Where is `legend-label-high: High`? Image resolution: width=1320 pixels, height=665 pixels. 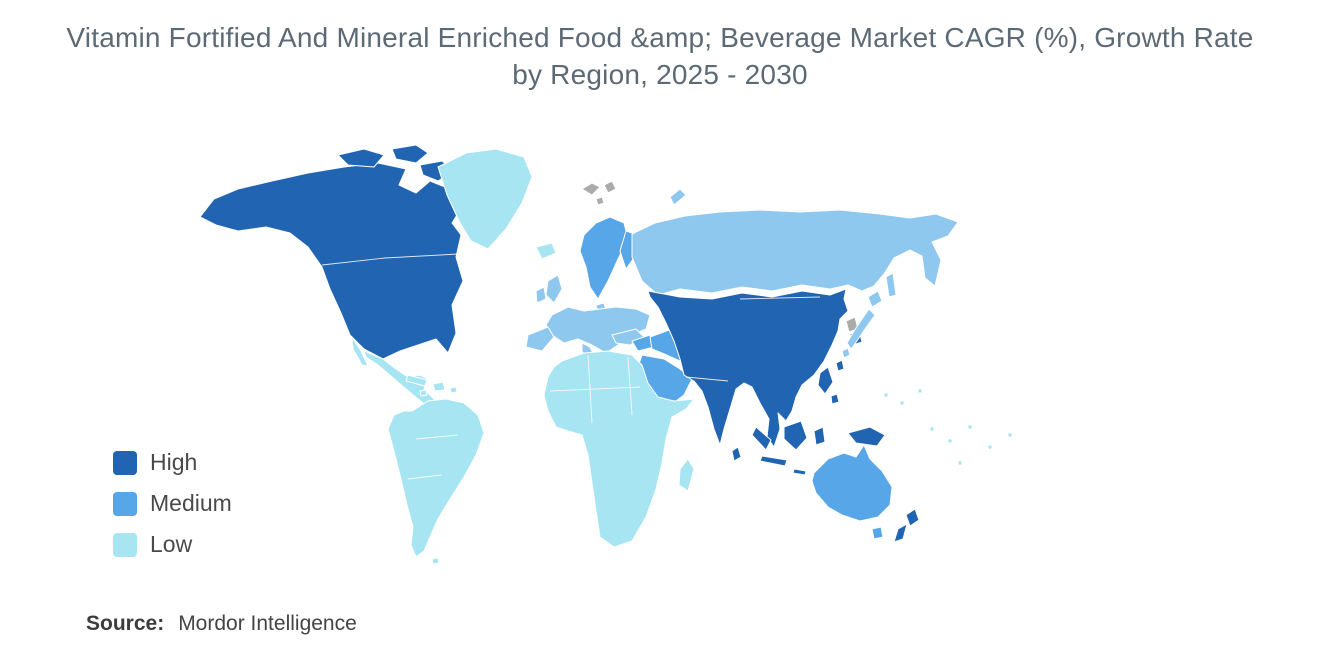
legend-label-high: High is located at coordinates (174, 462).